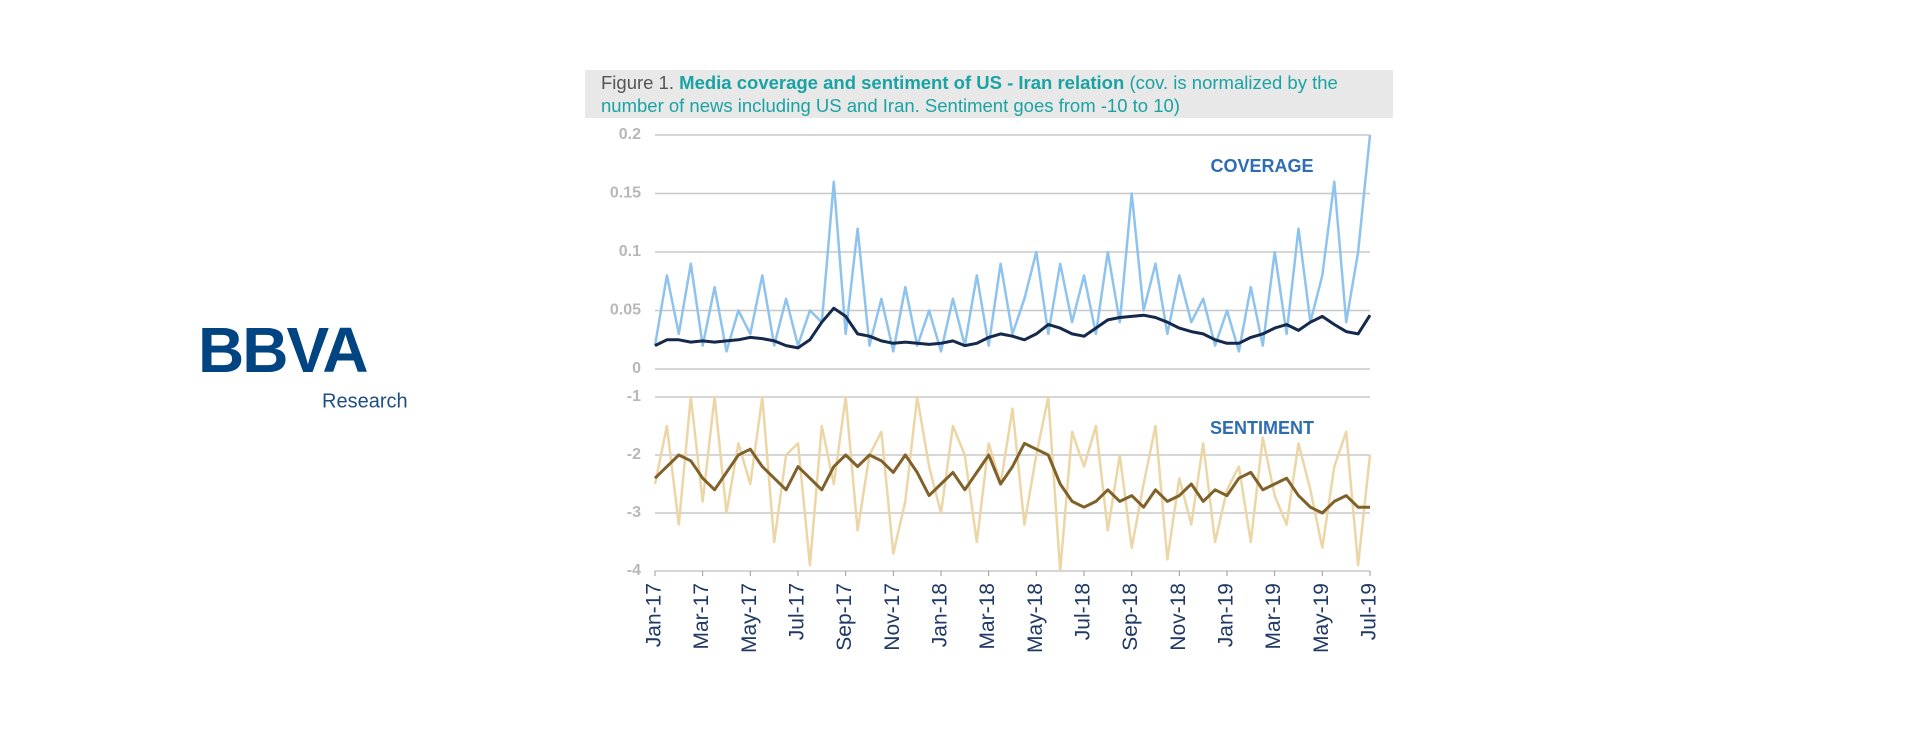  What do you see at coordinates (892, 617) in the screenshot?
I see `x-tick-label: Nov-17` at bounding box center [892, 617].